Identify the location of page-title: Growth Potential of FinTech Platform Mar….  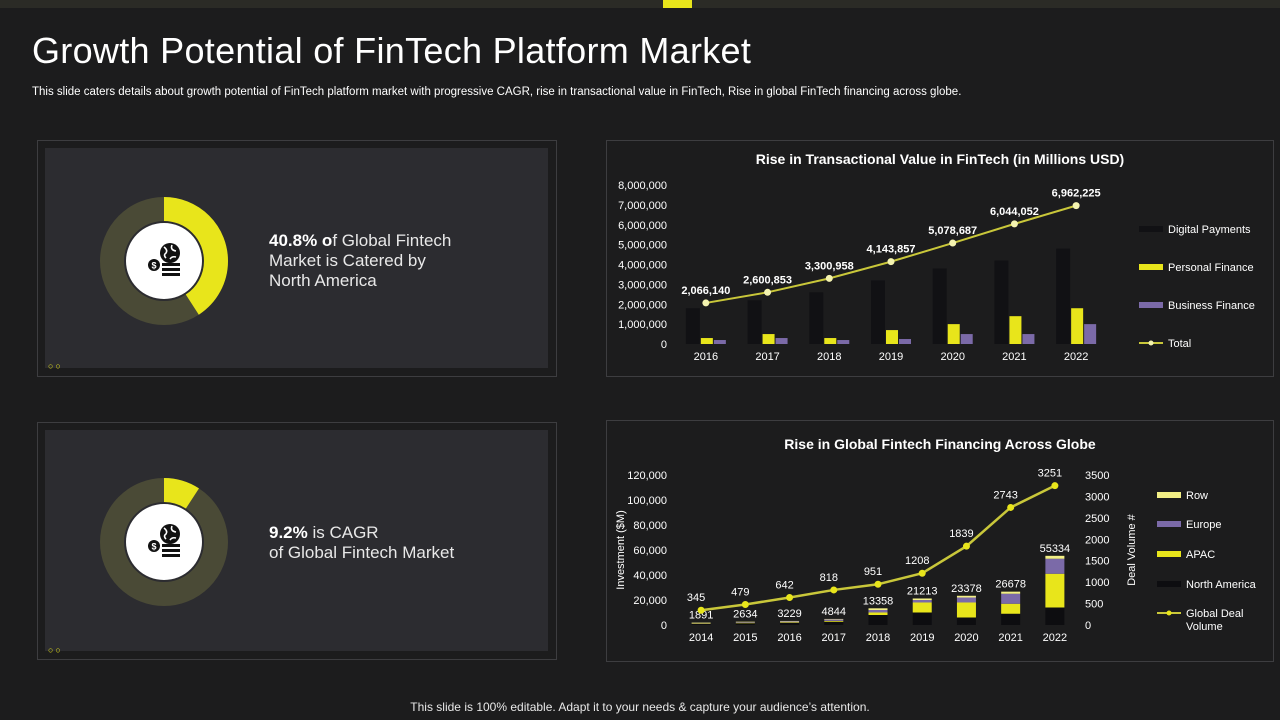
(392, 50).